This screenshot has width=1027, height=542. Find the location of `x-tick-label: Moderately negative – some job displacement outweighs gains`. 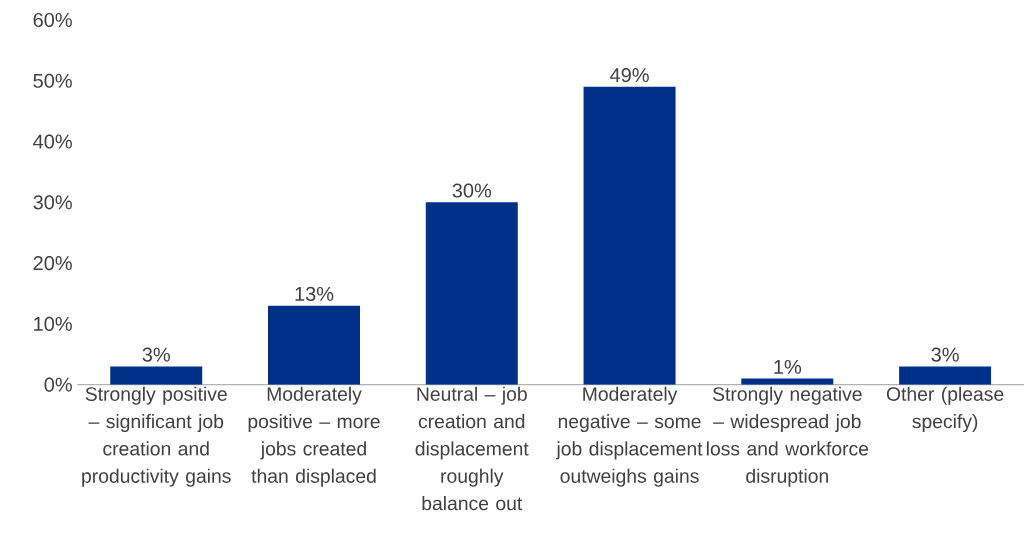

x-tick-label: Moderately negative – some job displacement outweighs gains is located at coordinates (629, 436).